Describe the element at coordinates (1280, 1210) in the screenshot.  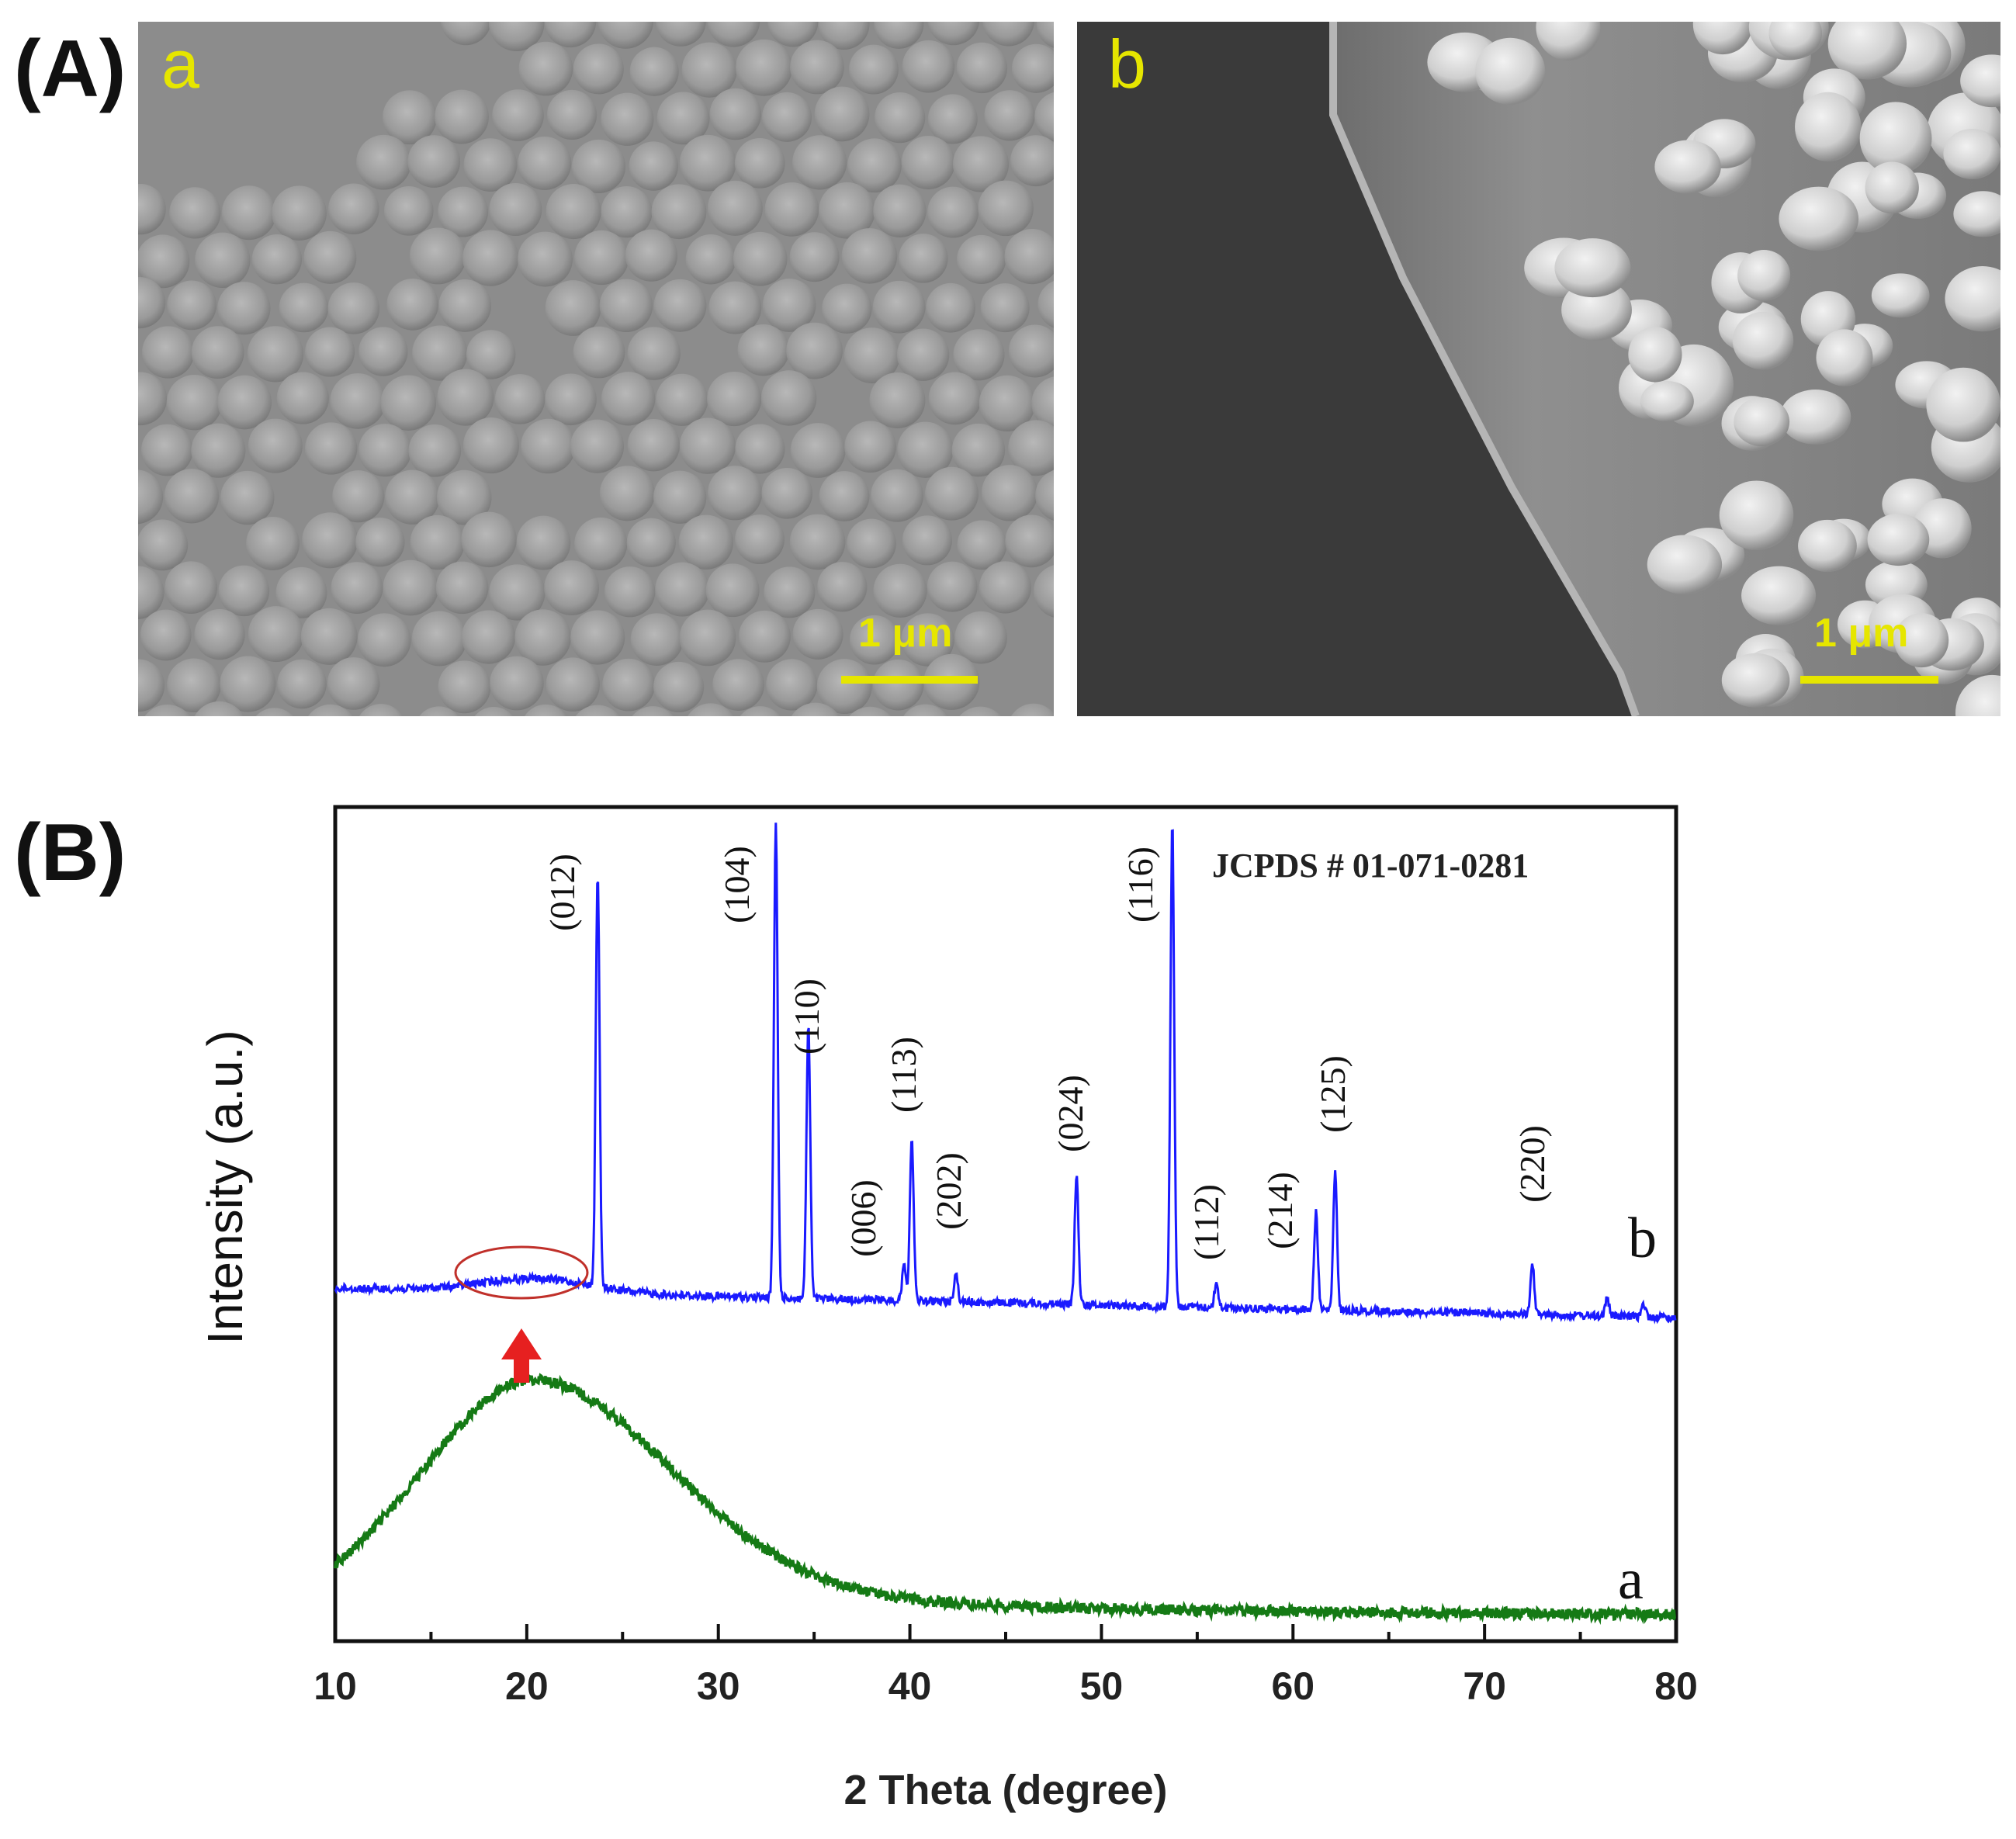
I see `peak-label: (214)` at that location.